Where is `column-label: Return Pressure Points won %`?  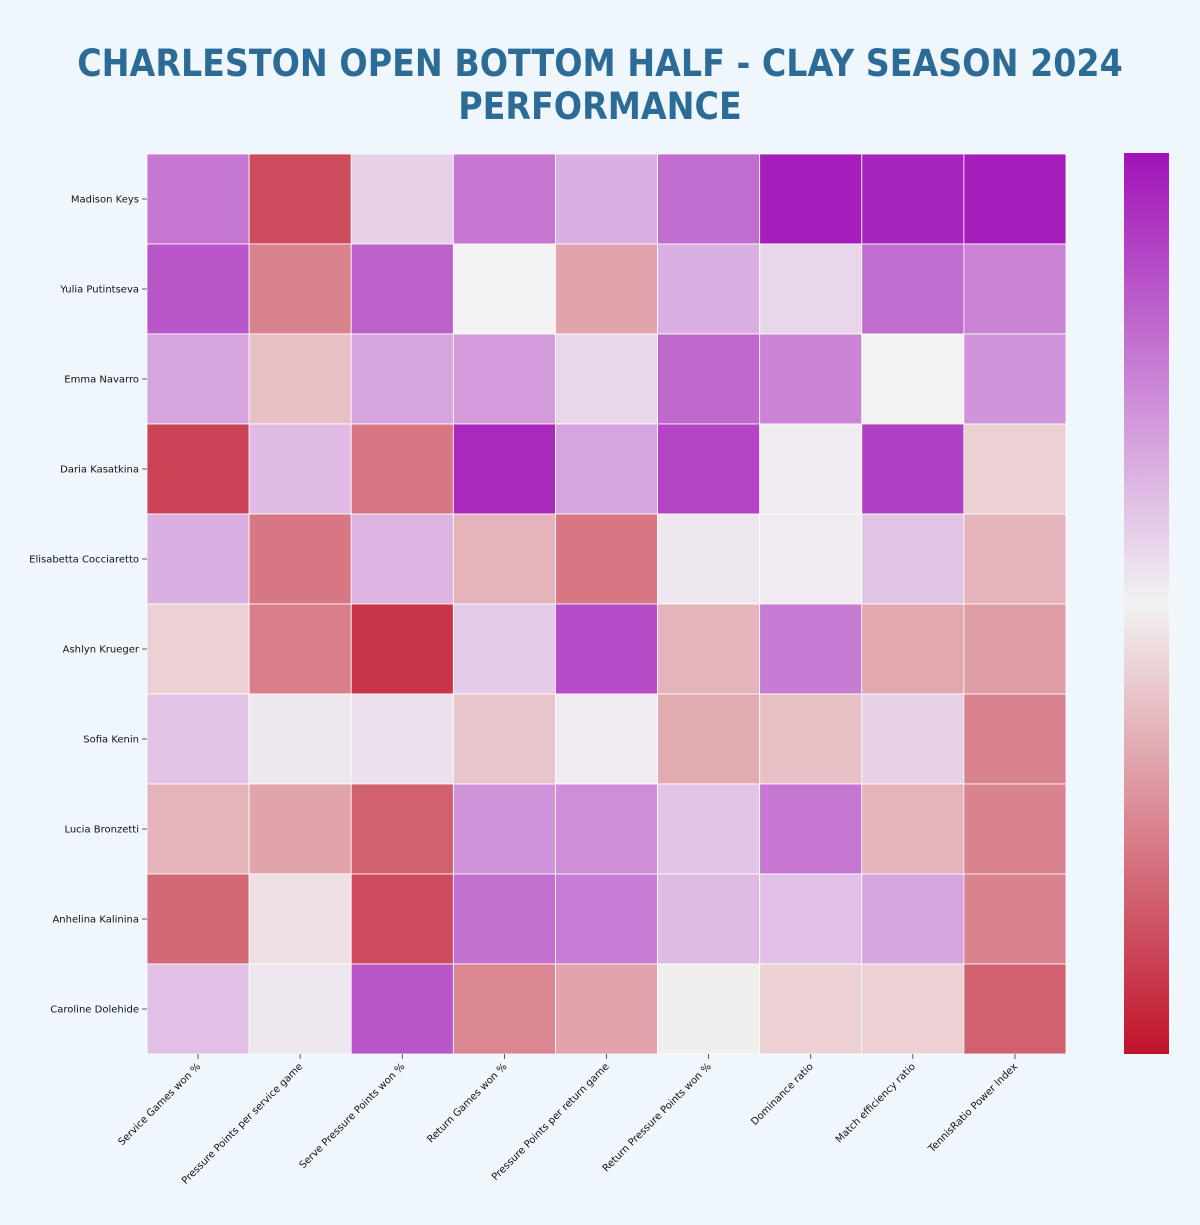 column-label: Return Pressure Points won % is located at coordinates (657, 1117).